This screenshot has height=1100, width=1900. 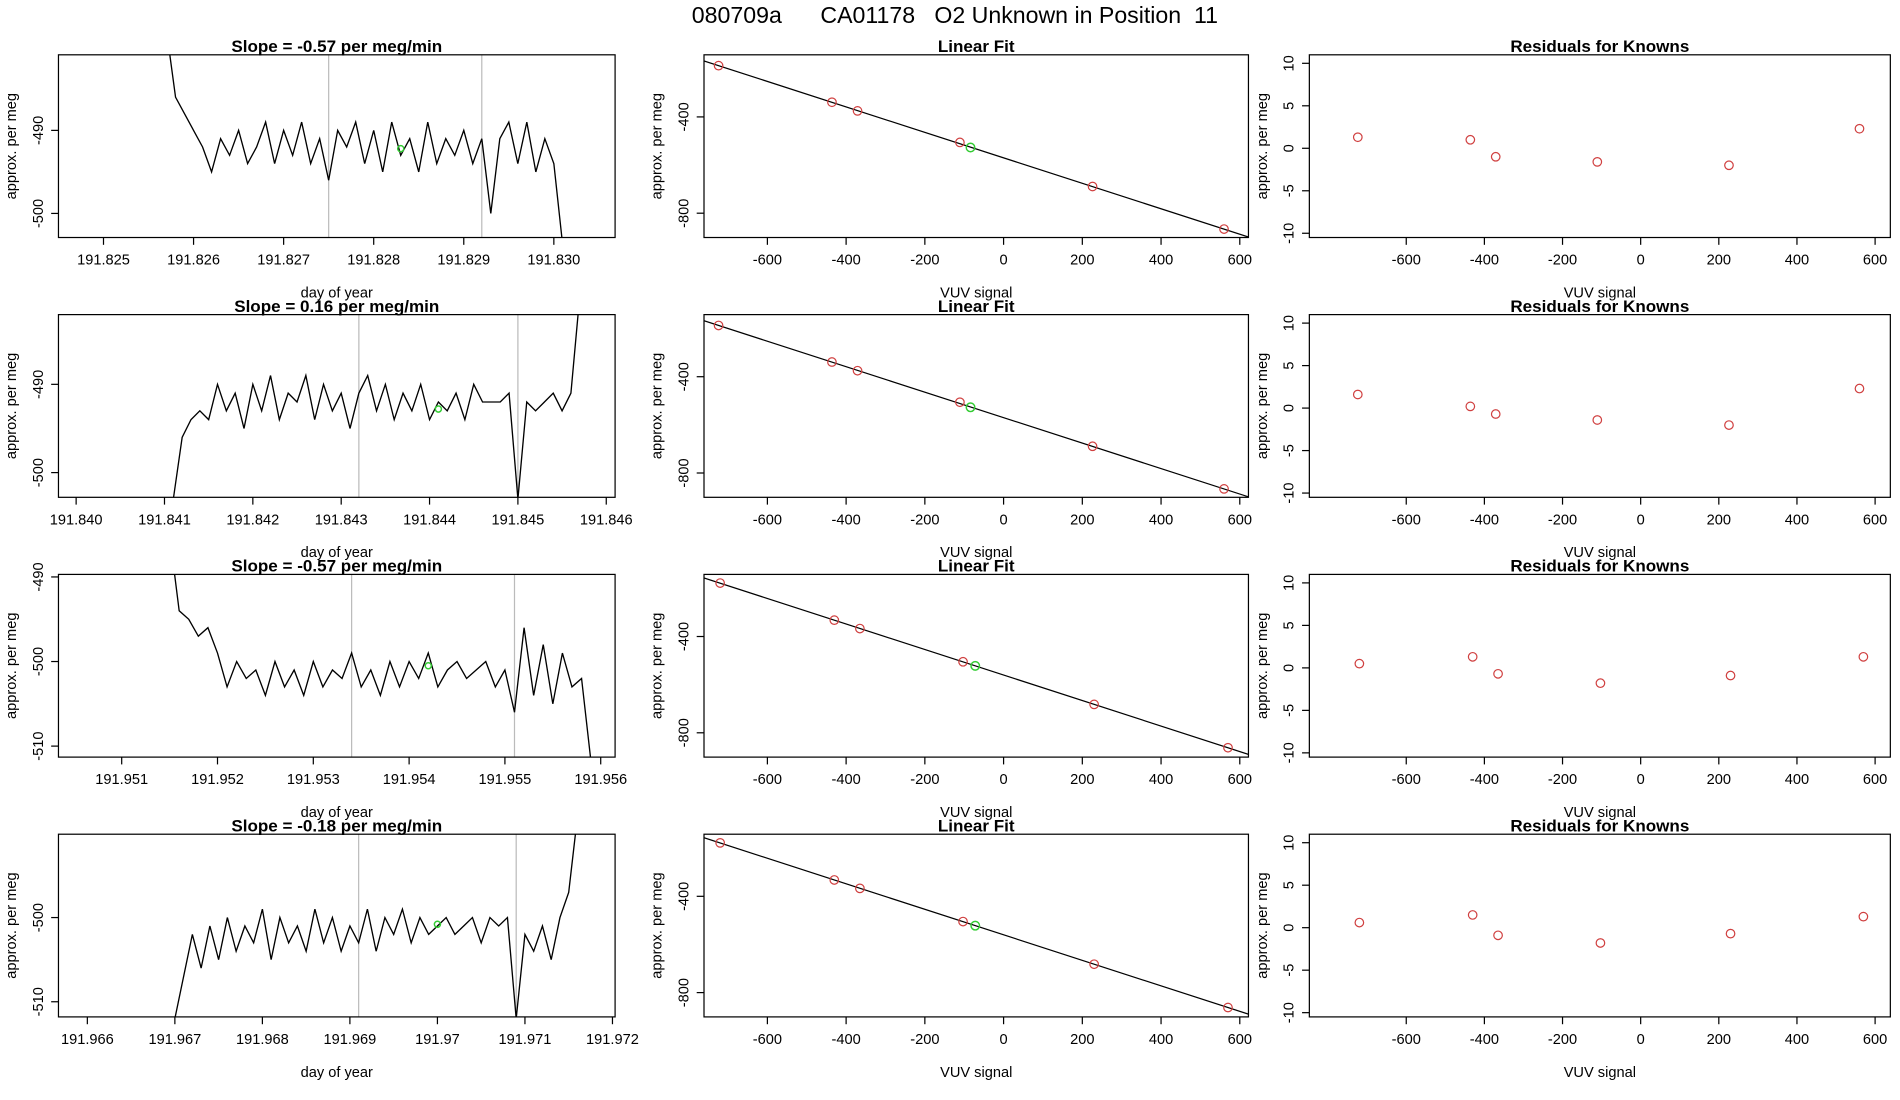 What do you see at coordinates (1290, 190) in the screenshot?
I see `y-tick-label: -5` at bounding box center [1290, 190].